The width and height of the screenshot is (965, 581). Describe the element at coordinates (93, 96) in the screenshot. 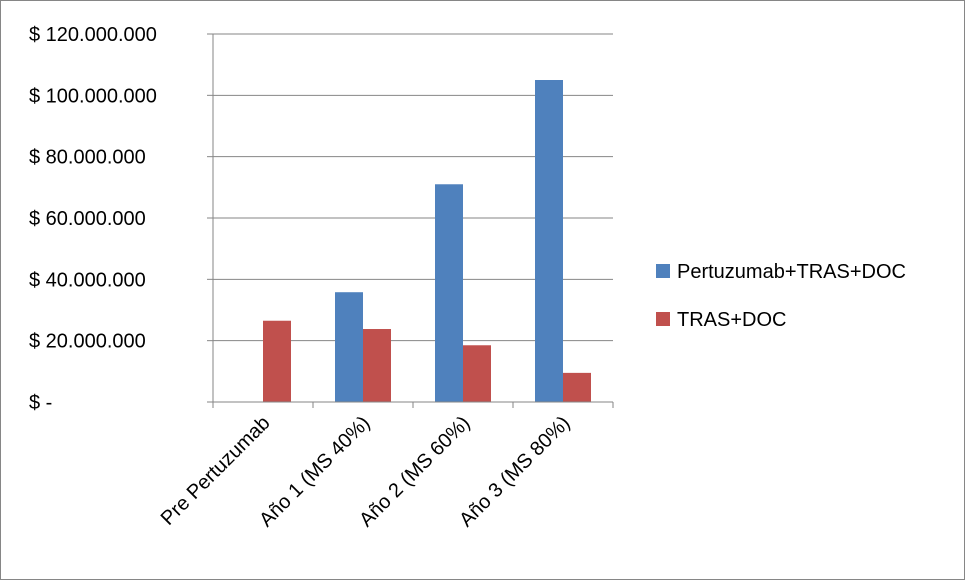

I see `y-tick-label: $ 100.000.000` at that location.